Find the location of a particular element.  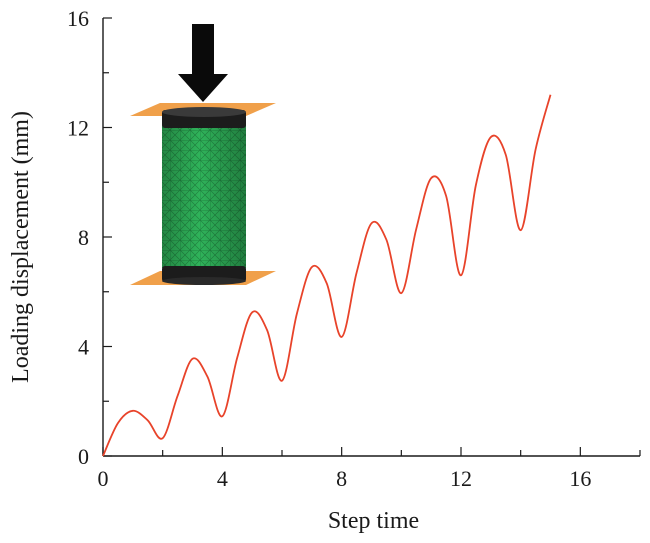

y-tick-label: 16 is located at coordinates (78, 18).